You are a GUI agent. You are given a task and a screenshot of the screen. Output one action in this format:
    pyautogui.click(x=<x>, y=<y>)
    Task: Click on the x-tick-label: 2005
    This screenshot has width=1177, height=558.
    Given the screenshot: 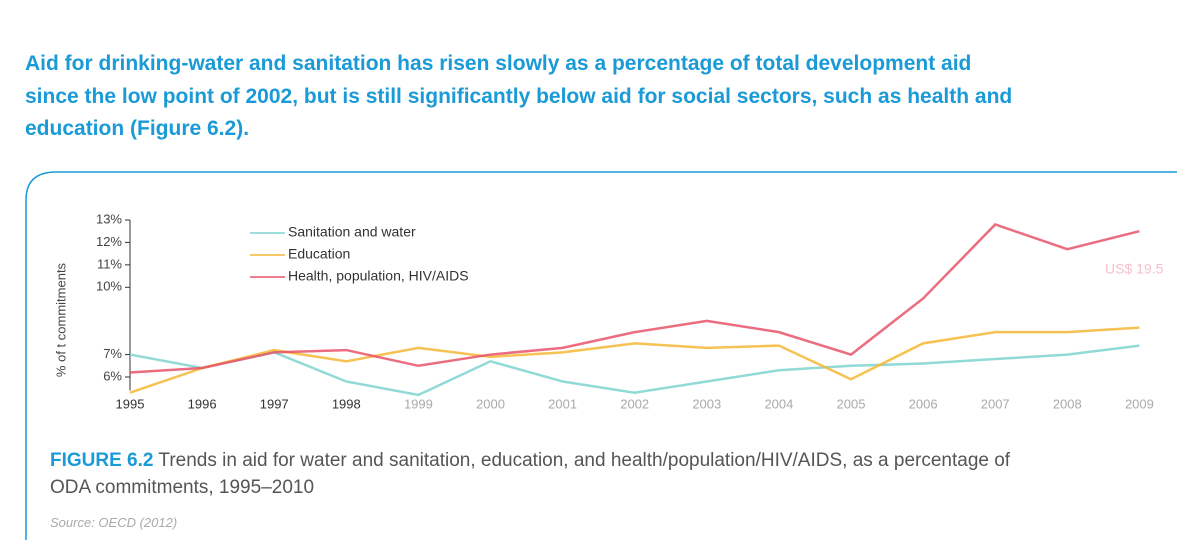 What is the action you would take?
    pyautogui.click(x=851, y=403)
    